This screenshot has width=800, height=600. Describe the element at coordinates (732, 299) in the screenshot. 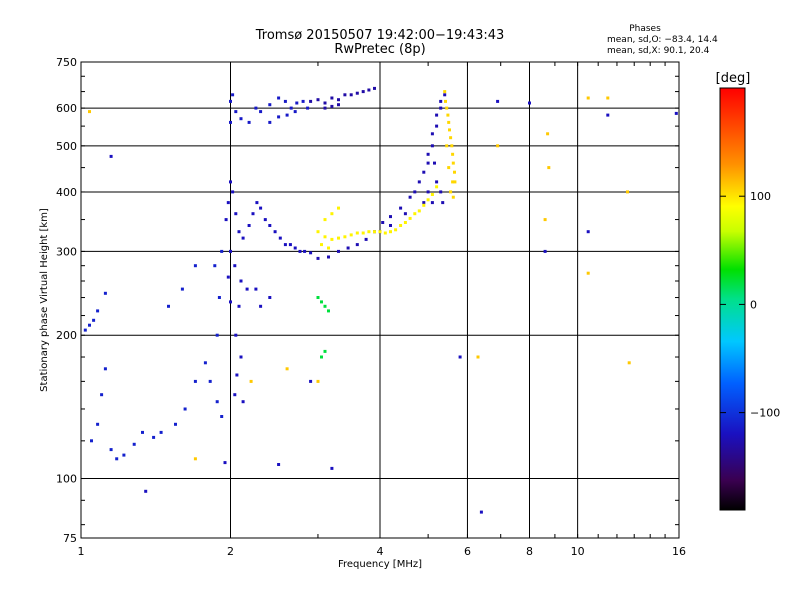

I see `colorbar` at that location.